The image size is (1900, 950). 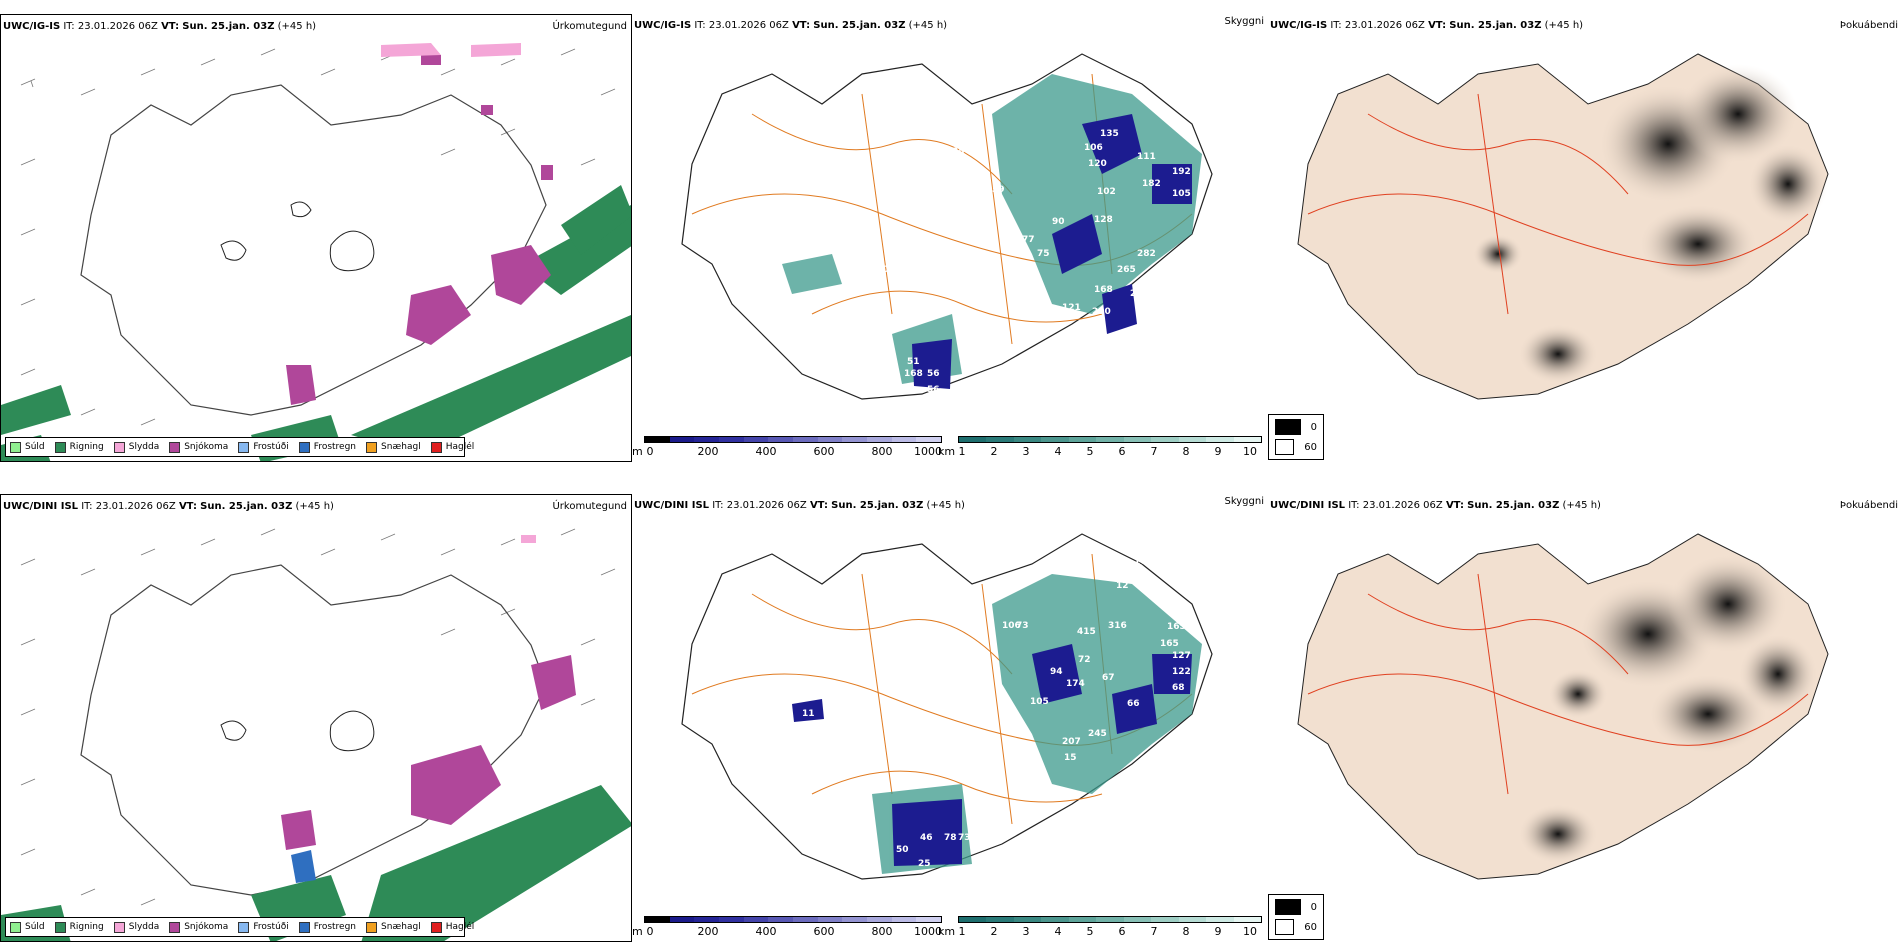 What do you see at coordinates (1558, 684) in the screenshot?
I see `road-network` at bounding box center [1558, 684].